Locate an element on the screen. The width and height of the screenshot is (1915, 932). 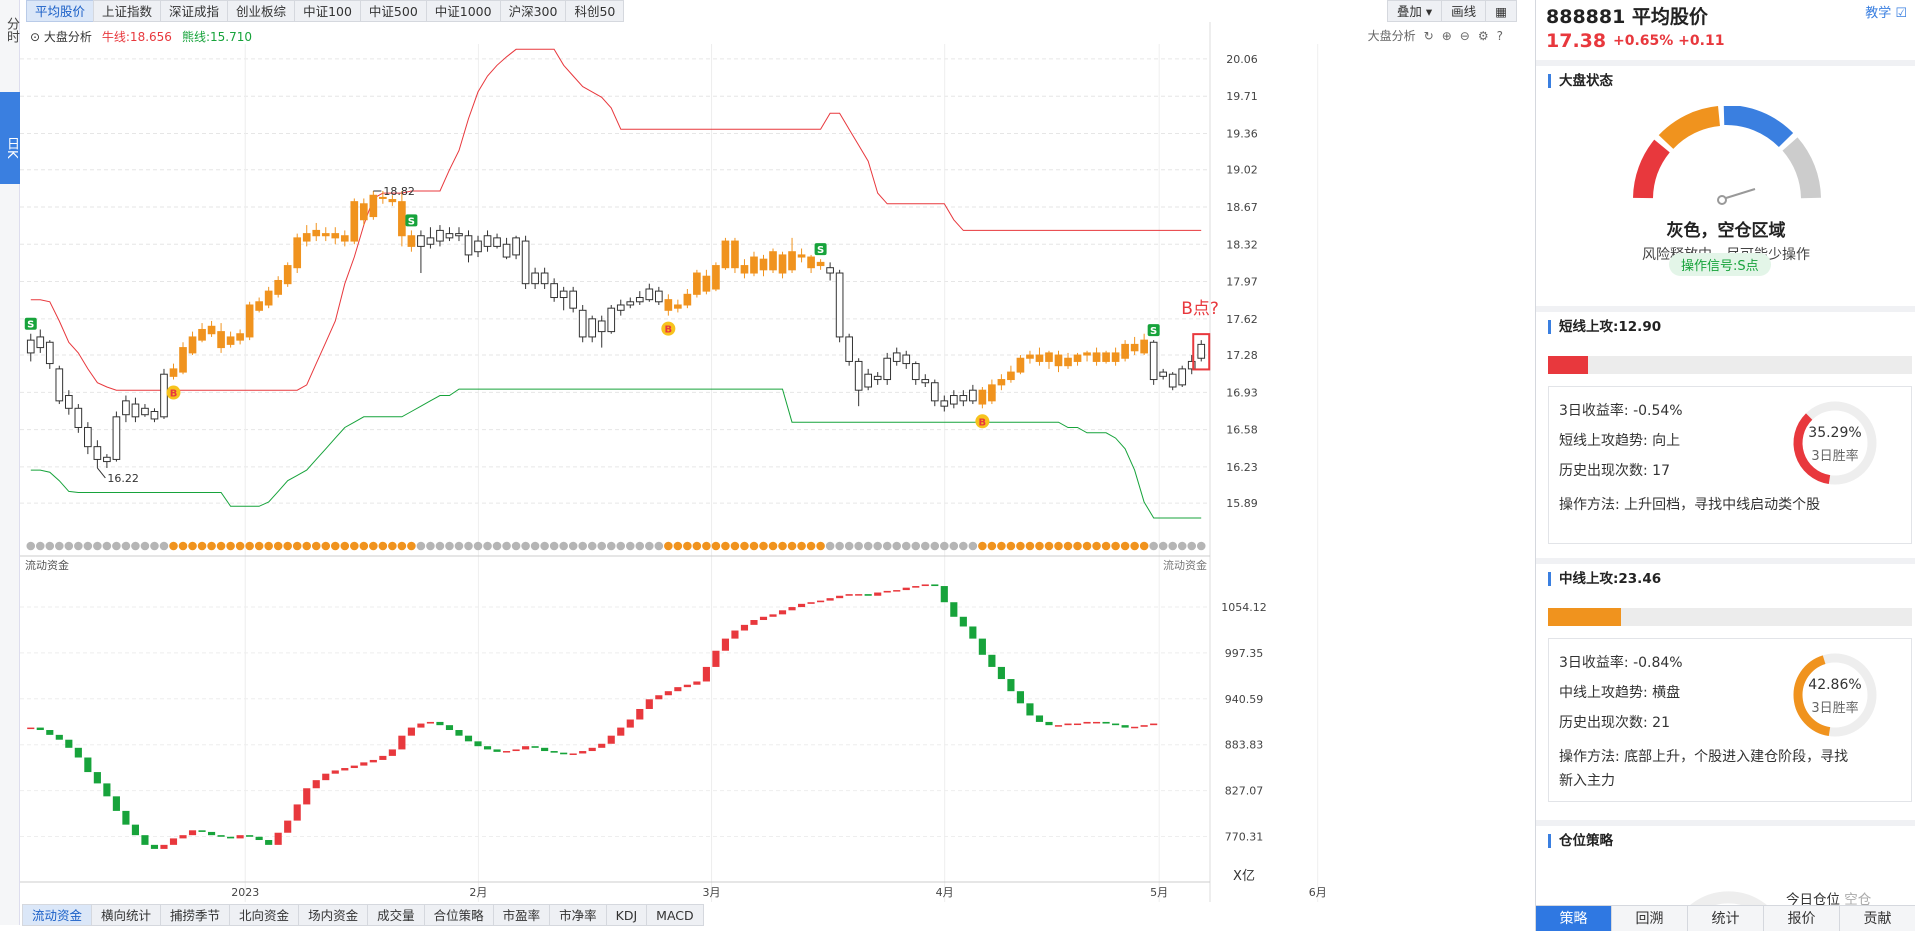
stock-title: 888881 平均股价 is located at coordinates (1627, 17).